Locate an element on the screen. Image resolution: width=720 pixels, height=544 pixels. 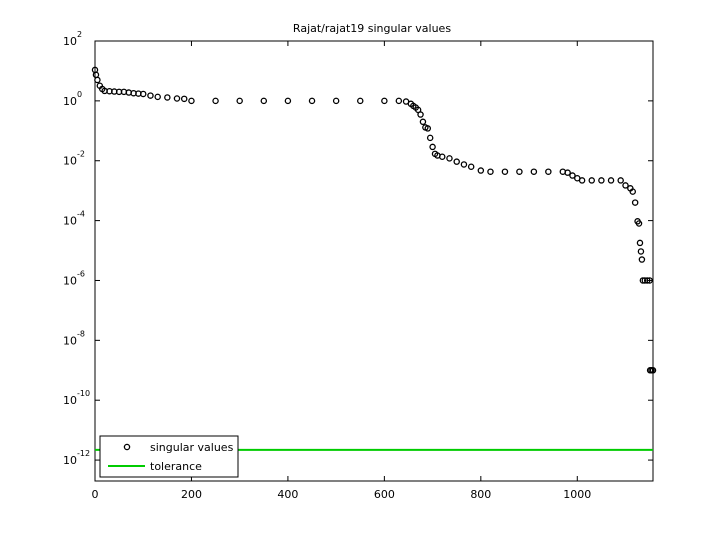
y-tick-exponent: -10 is located at coordinates (83, 393).